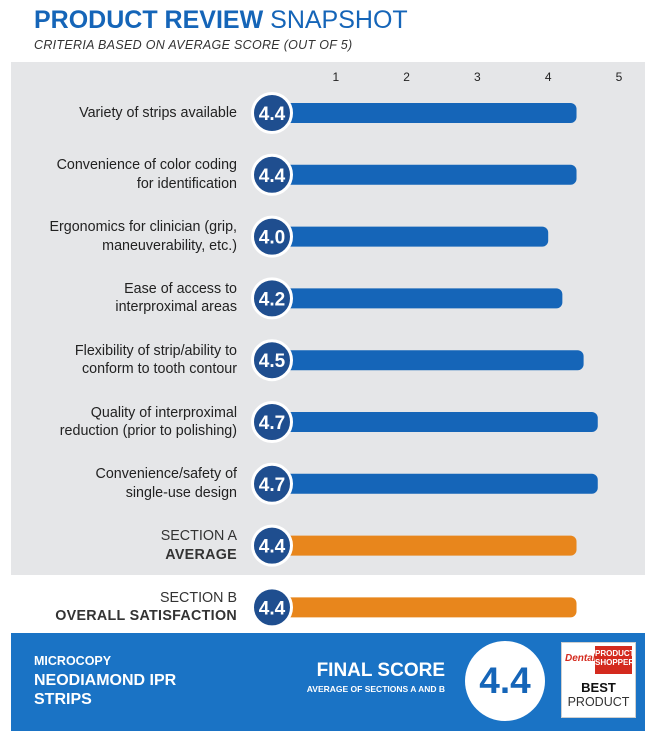 This screenshot has width=654, height=738. I want to click on row-label-line: Convenience/safety of, so click(166, 474).